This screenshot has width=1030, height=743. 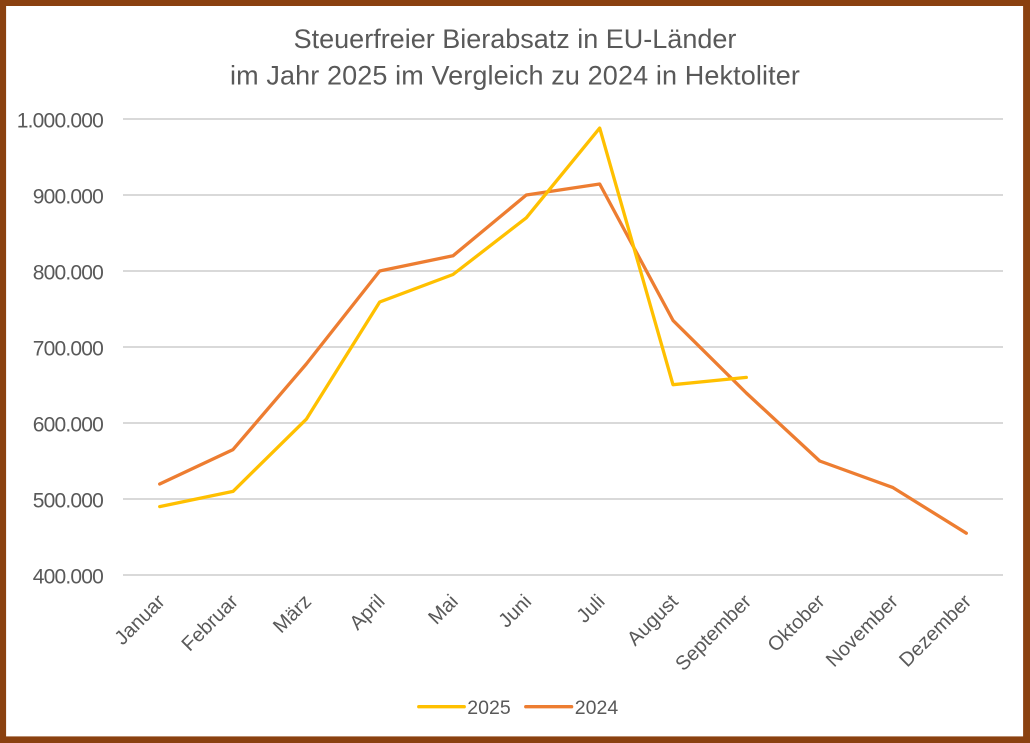 I want to click on svg-text: 800.000, so click(x=68, y=273).